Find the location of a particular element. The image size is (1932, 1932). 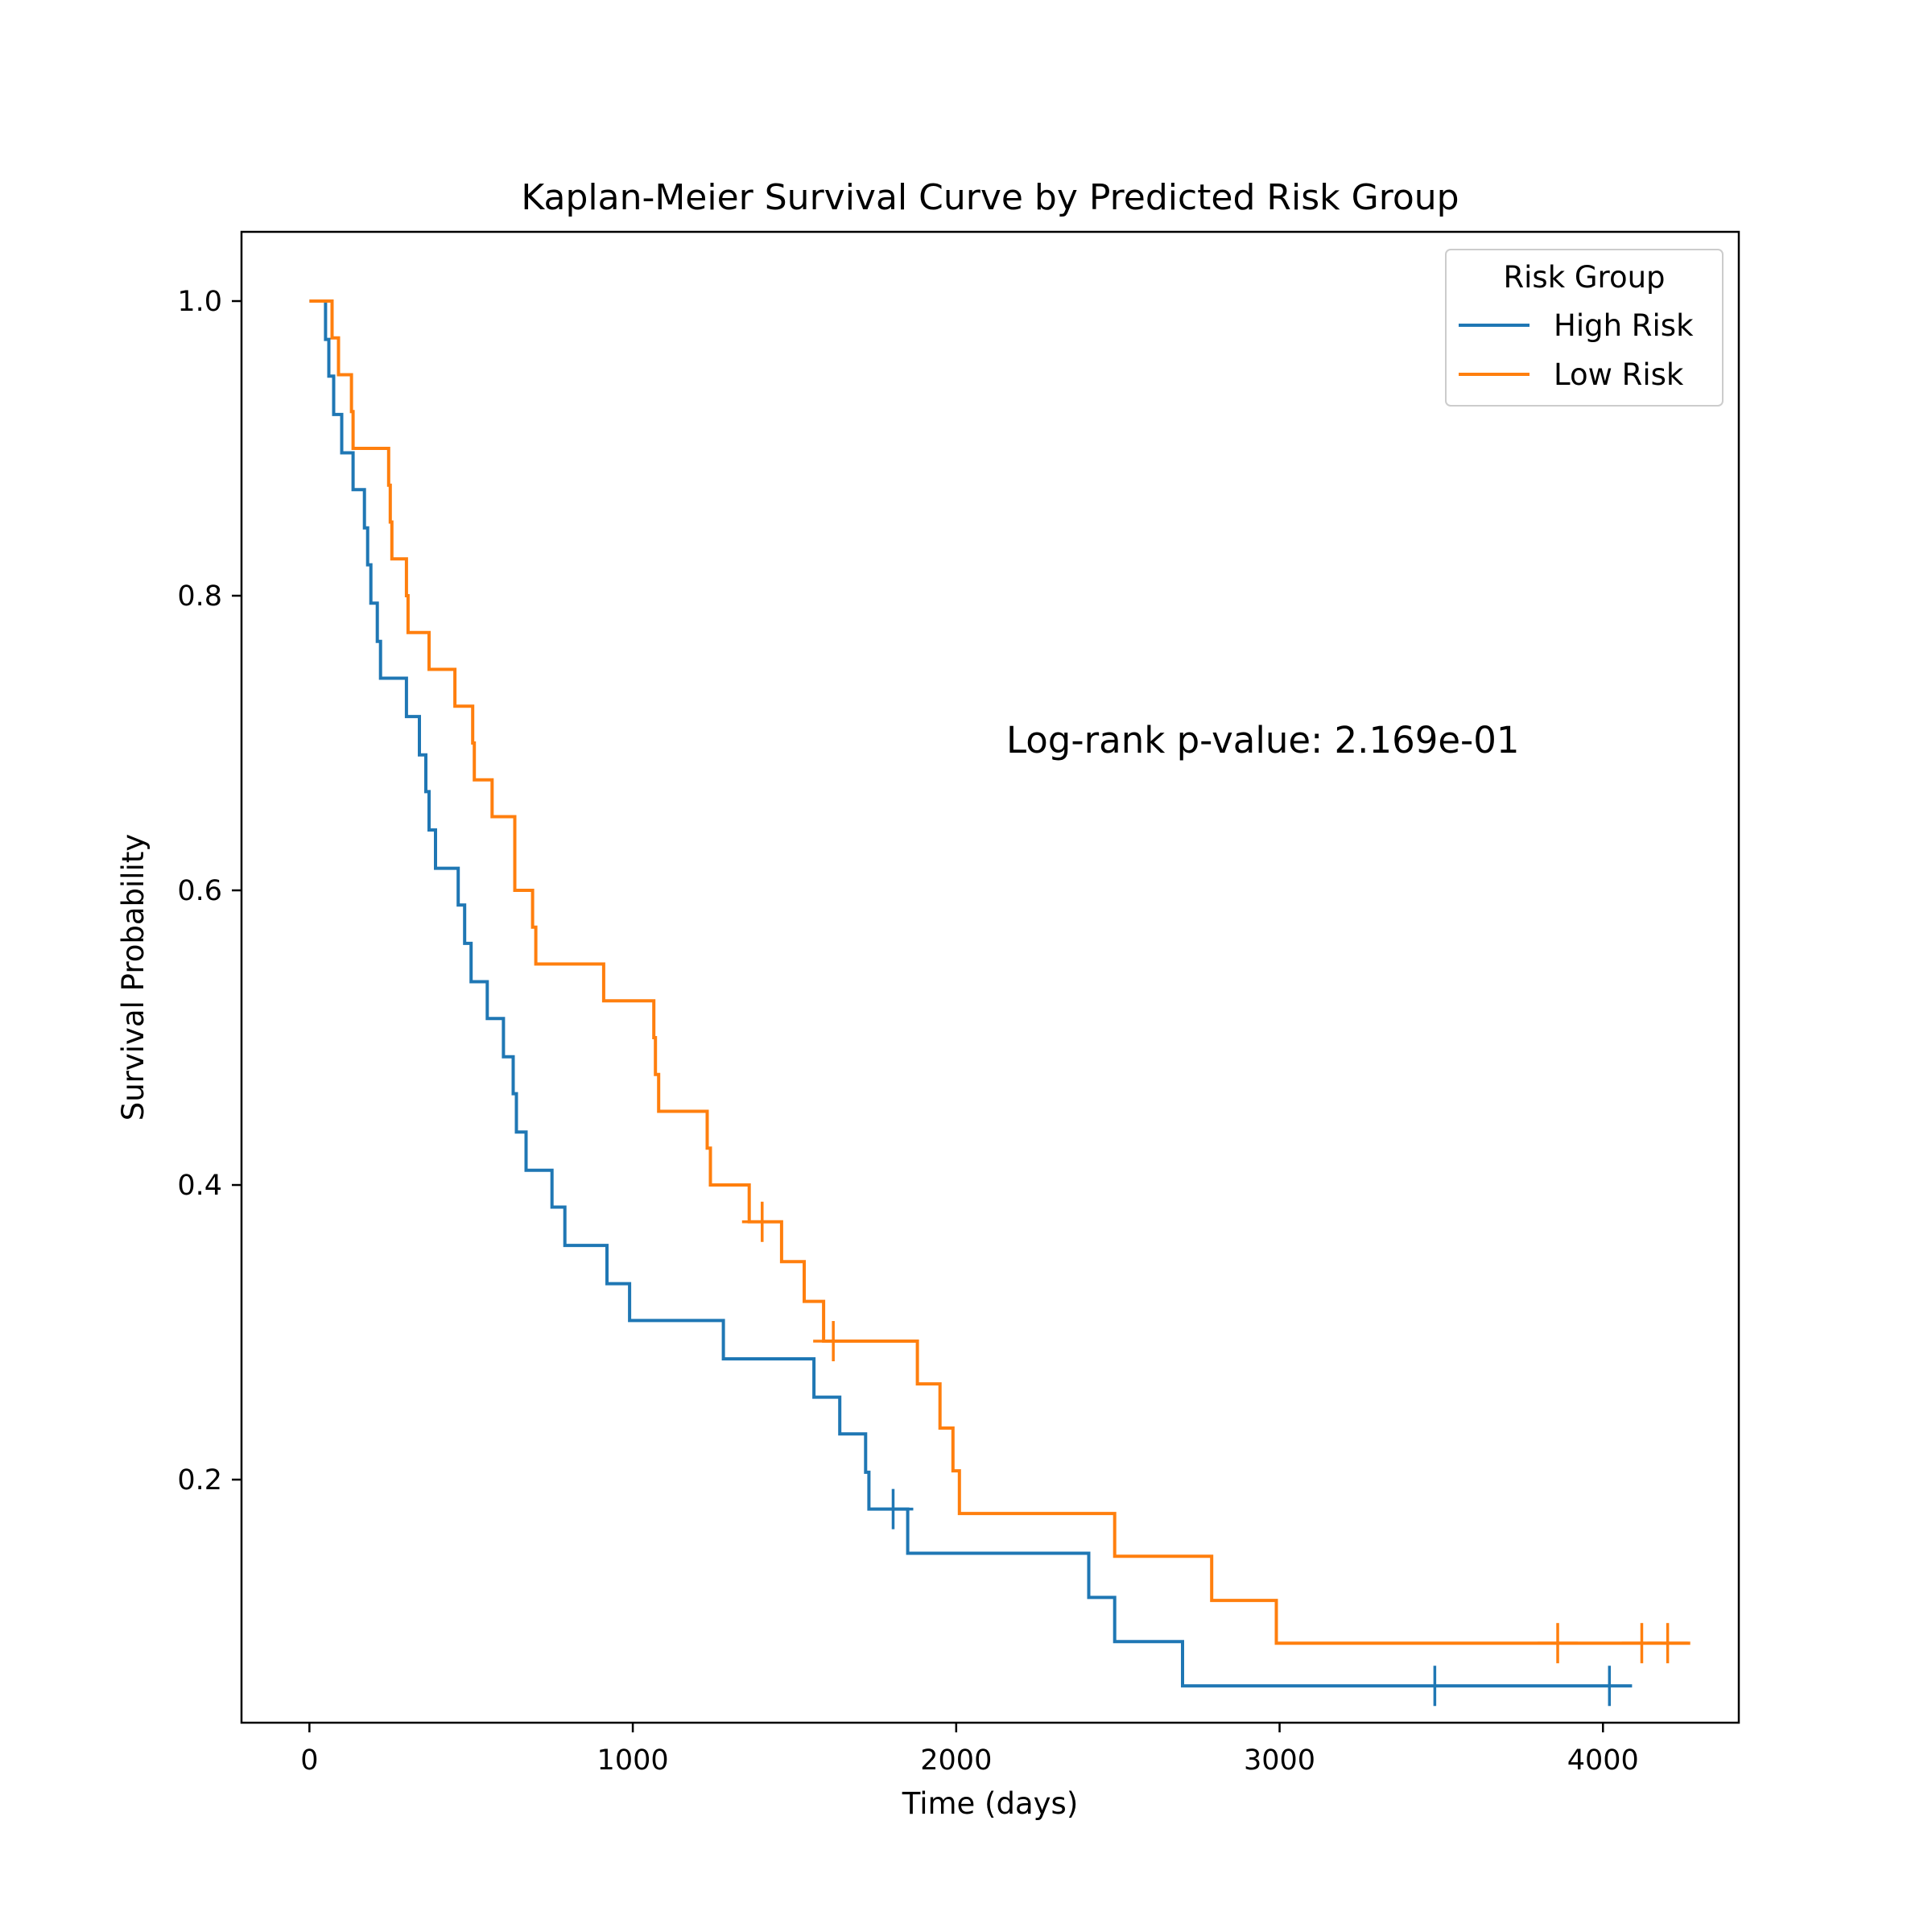

y-axis-label: Survival Probability is located at coordinates (133, 977).